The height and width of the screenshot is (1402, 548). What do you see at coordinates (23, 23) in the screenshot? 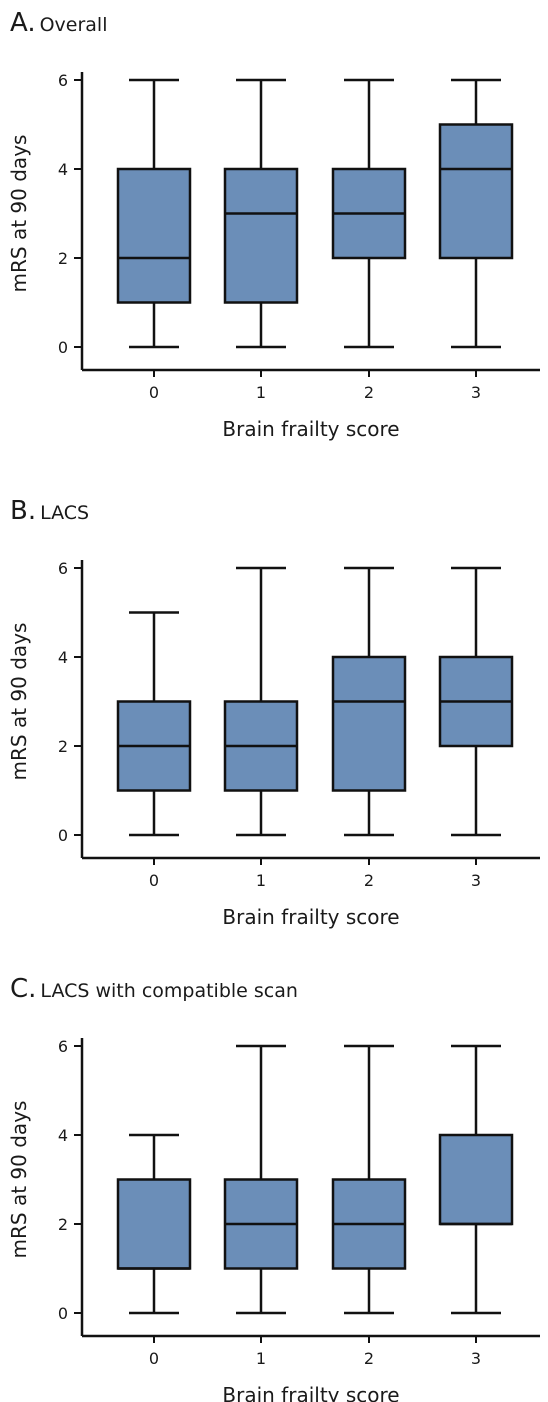
I see `panel-letter: A.` at bounding box center [23, 23].